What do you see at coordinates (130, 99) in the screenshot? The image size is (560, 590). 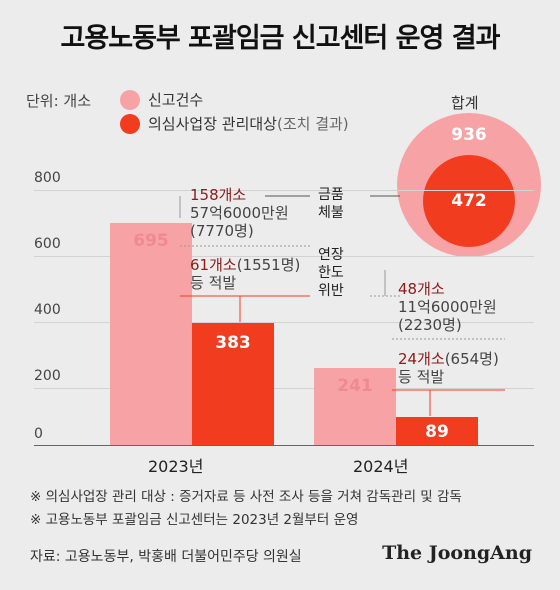 I see `legend-swatch-reports` at bounding box center [130, 99].